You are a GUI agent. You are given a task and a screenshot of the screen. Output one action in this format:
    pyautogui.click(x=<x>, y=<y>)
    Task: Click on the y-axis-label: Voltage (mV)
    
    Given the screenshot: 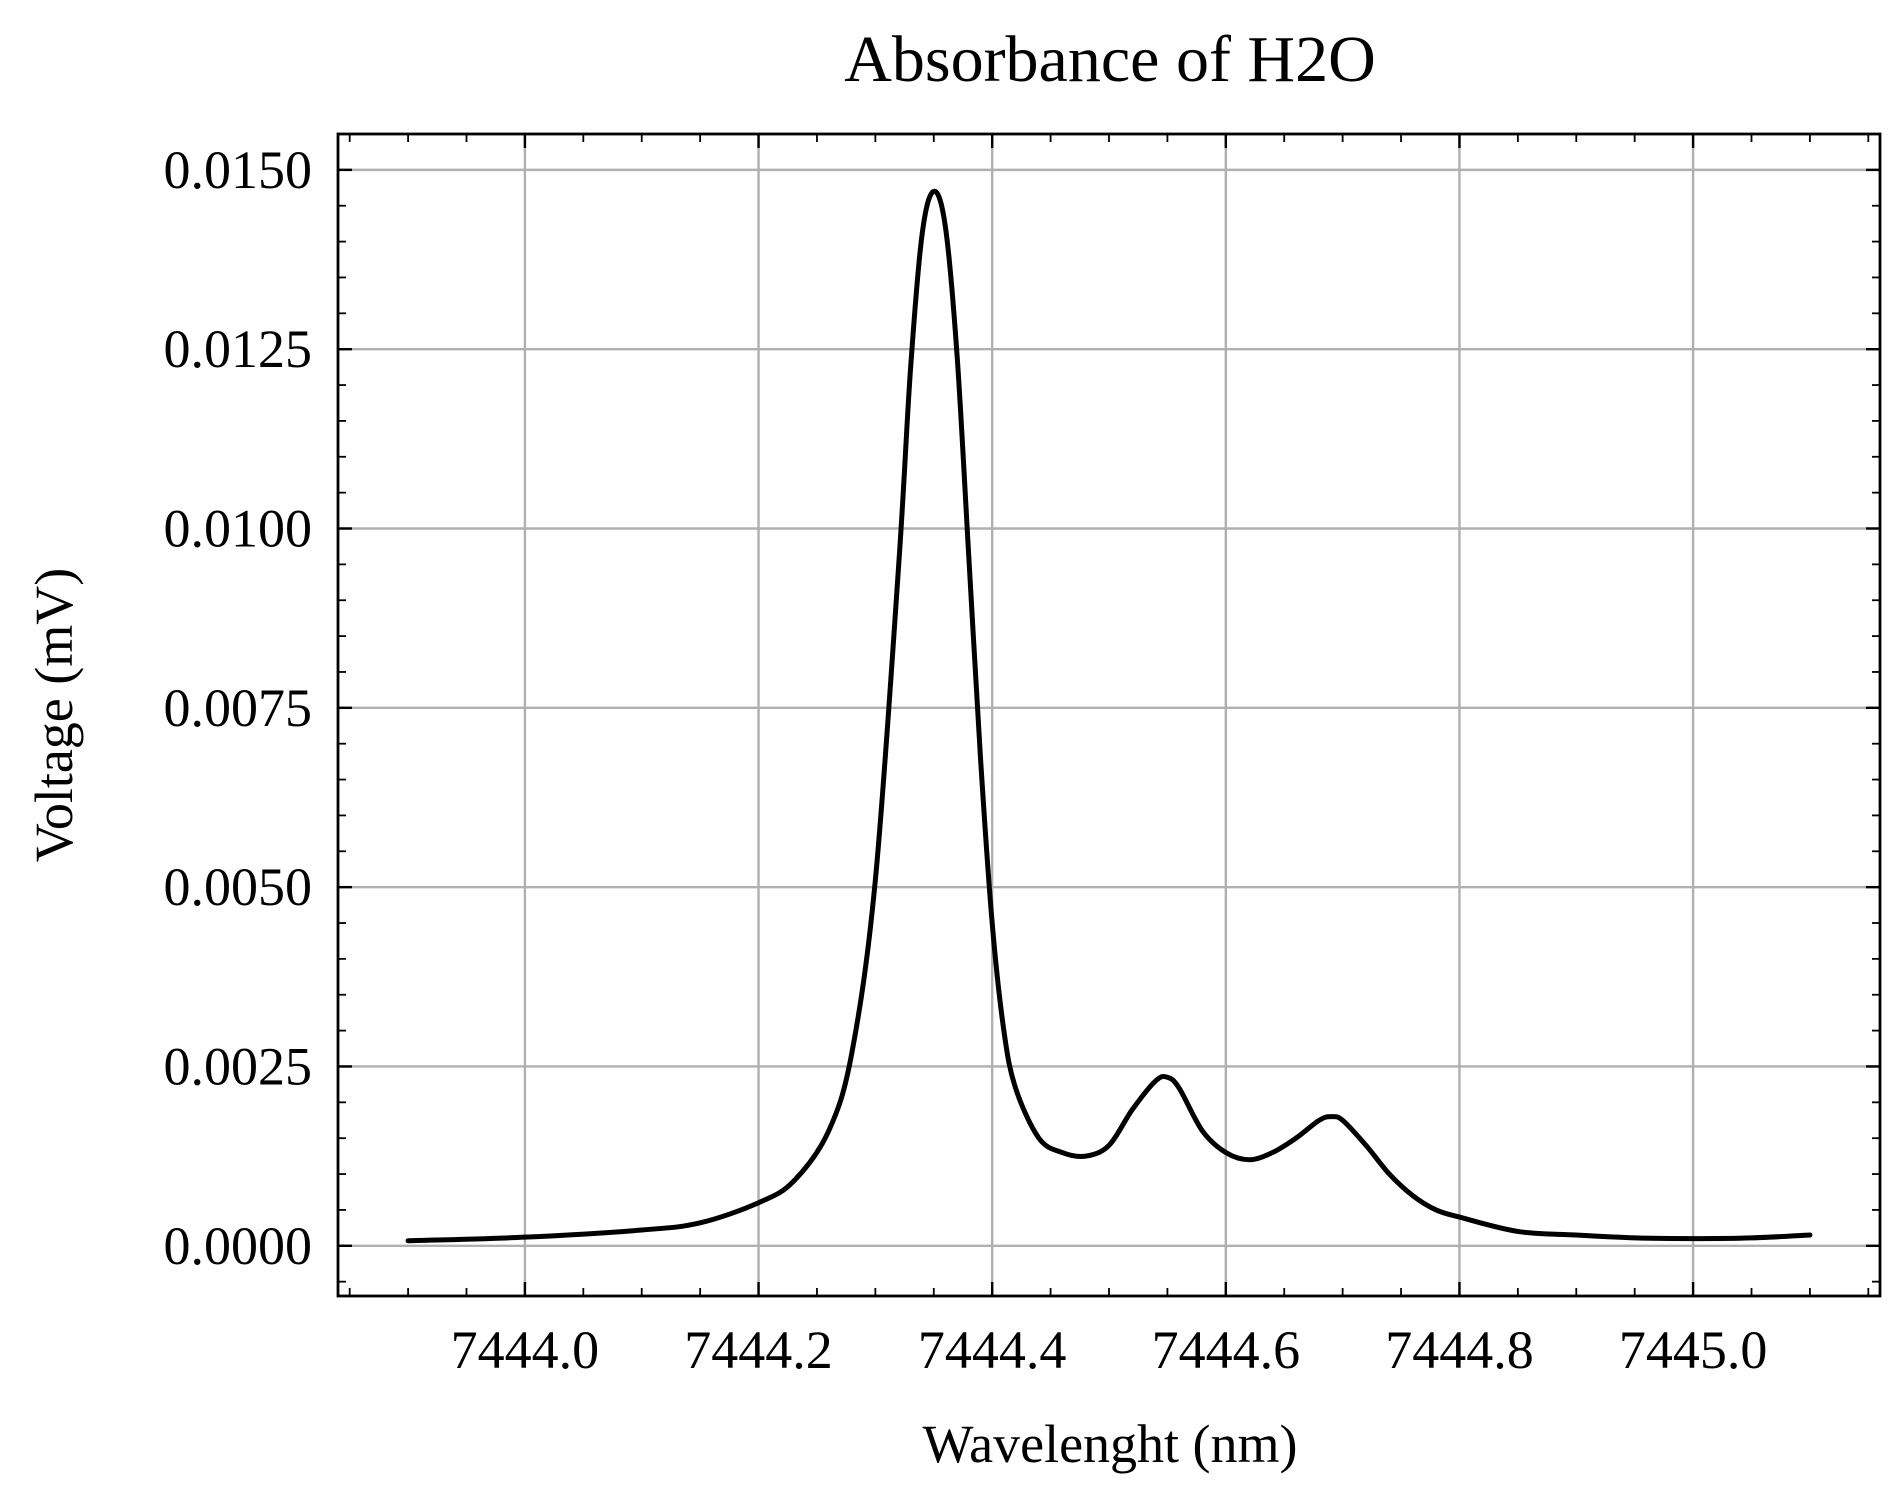 What is the action you would take?
    pyautogui.click(x=54, y=715)
    